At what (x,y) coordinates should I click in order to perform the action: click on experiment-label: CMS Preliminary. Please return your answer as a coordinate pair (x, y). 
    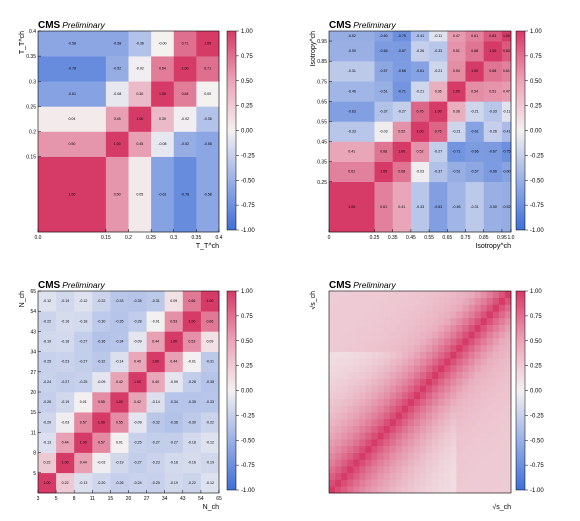
    Looking at the image, I should click on (71, 285).